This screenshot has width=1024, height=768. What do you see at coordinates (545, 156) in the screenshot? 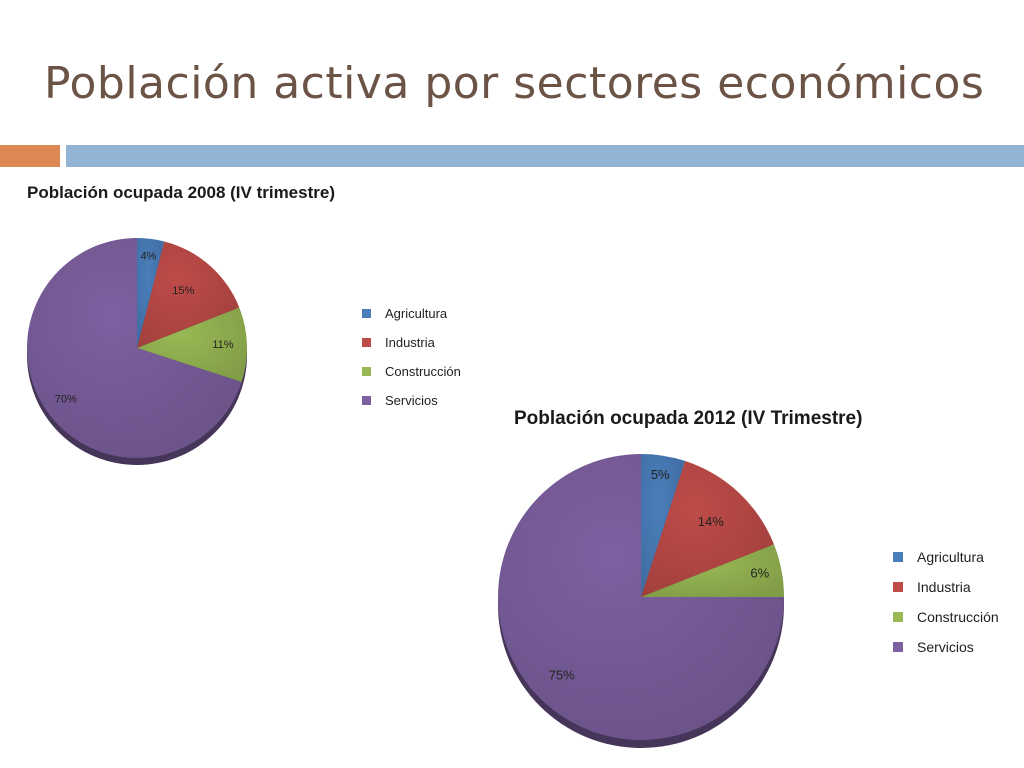
I see `title-accent-bar-blue` at bounding box center [545, 156].